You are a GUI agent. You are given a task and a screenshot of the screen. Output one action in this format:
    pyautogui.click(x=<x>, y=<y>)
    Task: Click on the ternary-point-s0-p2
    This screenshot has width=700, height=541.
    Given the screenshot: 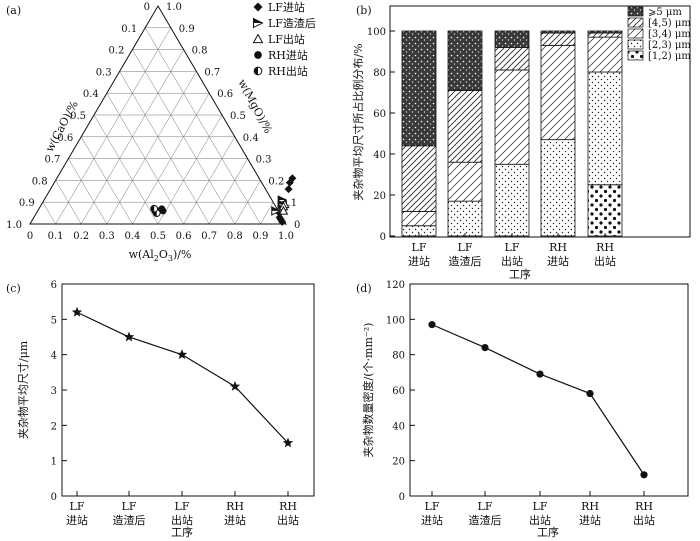 What is the action you would take?
    pyautogui.click(x=288, y=189)
    